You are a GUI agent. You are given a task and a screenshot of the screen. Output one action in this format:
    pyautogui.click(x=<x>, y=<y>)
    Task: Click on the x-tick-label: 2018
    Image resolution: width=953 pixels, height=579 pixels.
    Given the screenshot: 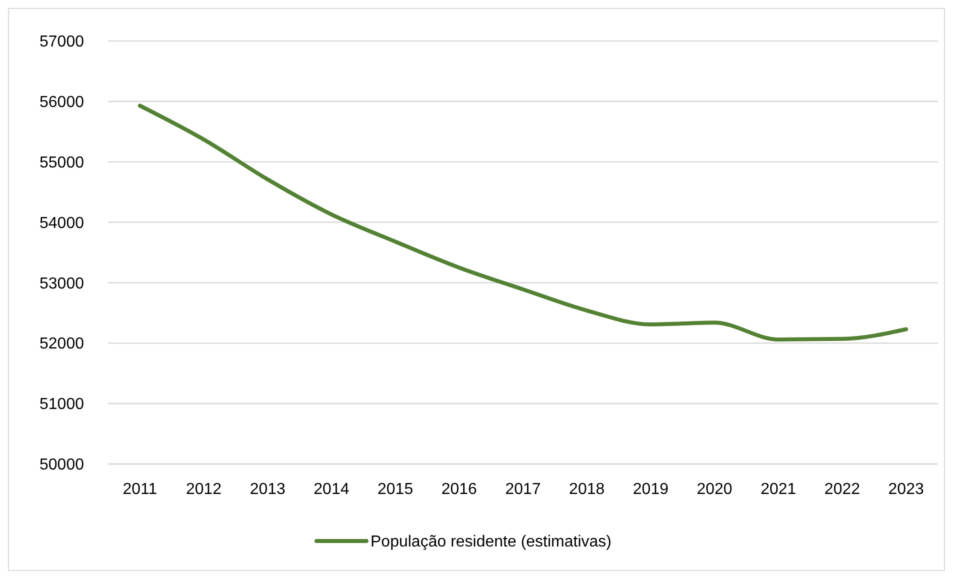 What is the action you would take?
    pyautogui.click(x=587, y=489)
    